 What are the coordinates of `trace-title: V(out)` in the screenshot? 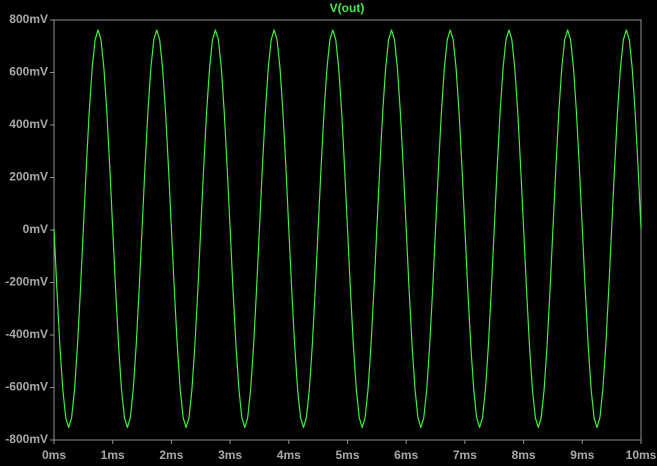 It's located at (347, 8).